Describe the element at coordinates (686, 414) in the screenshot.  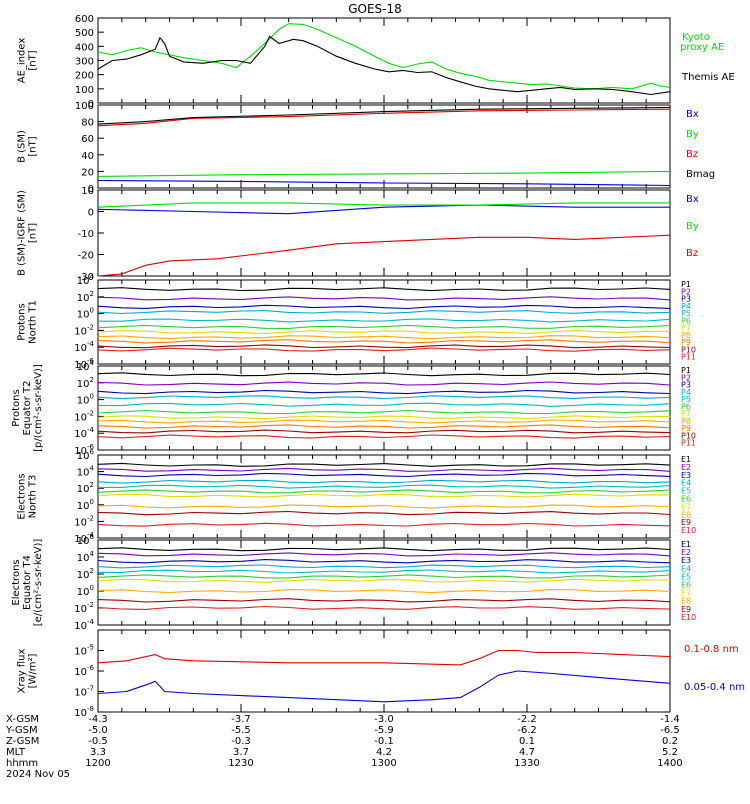
I see `protons-equator-legend-p7: P7` at that location.